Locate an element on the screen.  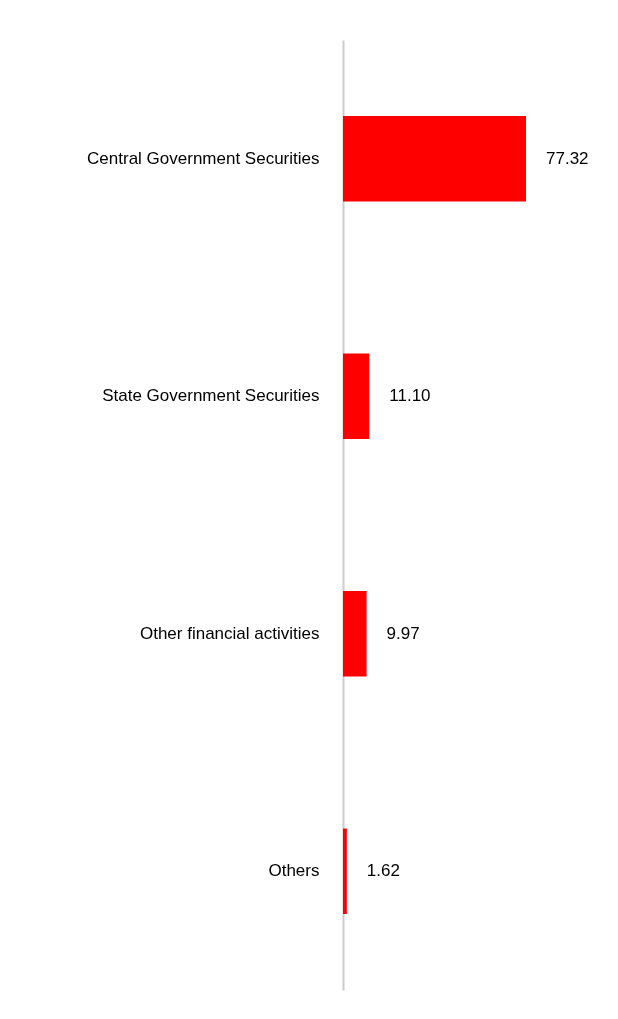
data-label: 77.32 is located at coordinates (567, 158).